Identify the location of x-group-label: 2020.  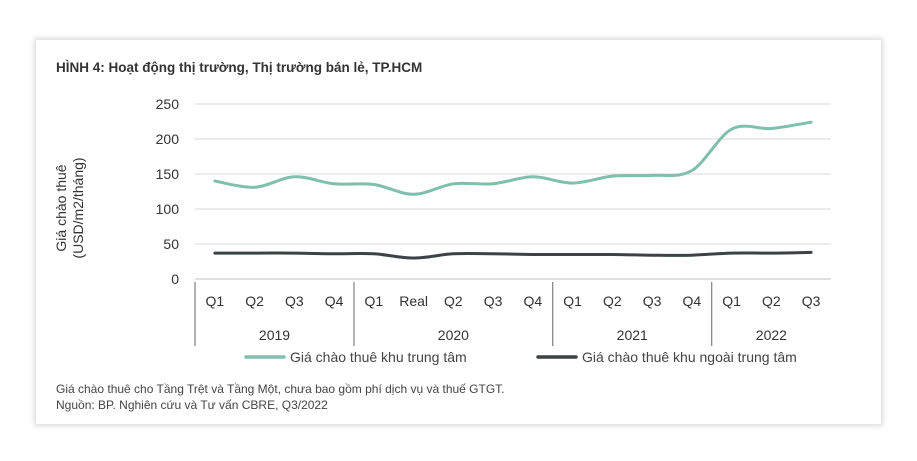
(453, 335).